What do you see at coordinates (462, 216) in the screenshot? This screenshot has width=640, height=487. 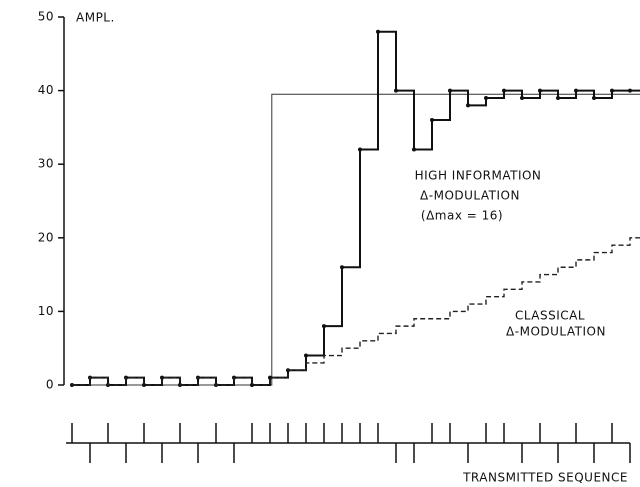 I see `annotation: (Δmax = 16)` at bounding box center [462, 216].